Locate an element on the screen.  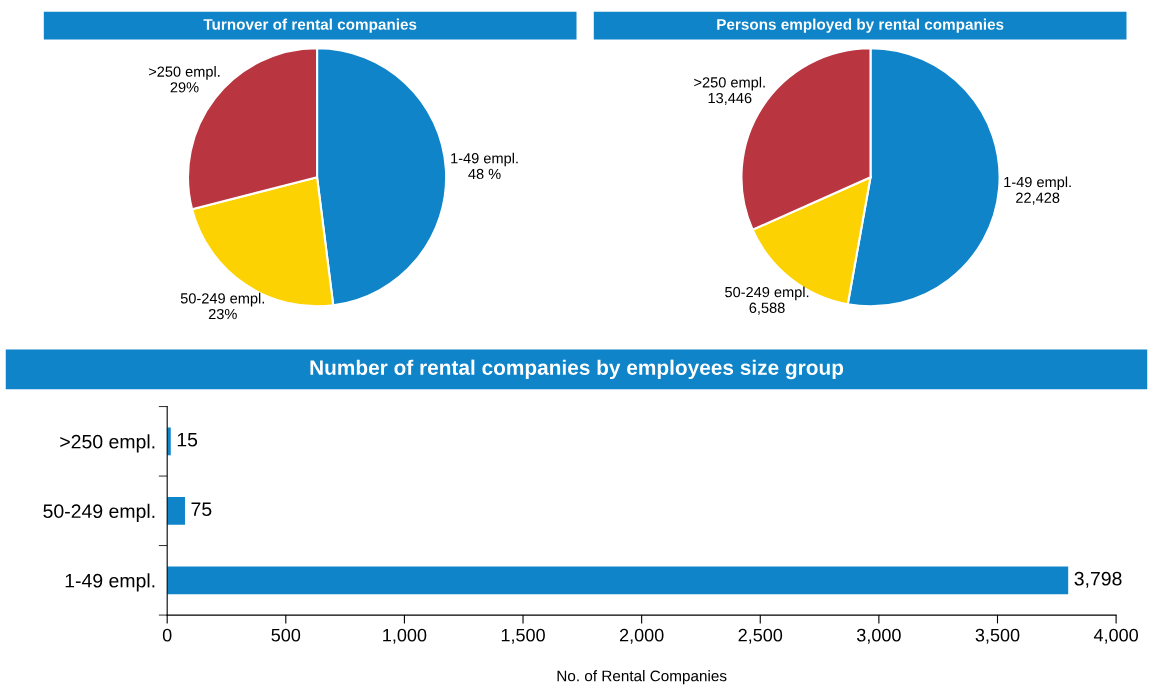
data-label: 48 % is located at coordinates (484, 174).